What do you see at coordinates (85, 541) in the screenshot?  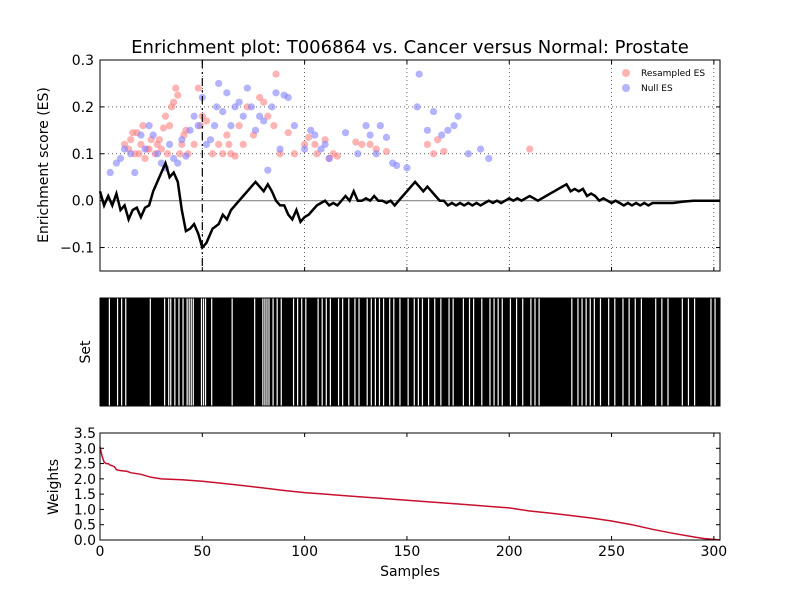 I see `weights-y-tick-label: 0.0` at bounding box center [85, 541].